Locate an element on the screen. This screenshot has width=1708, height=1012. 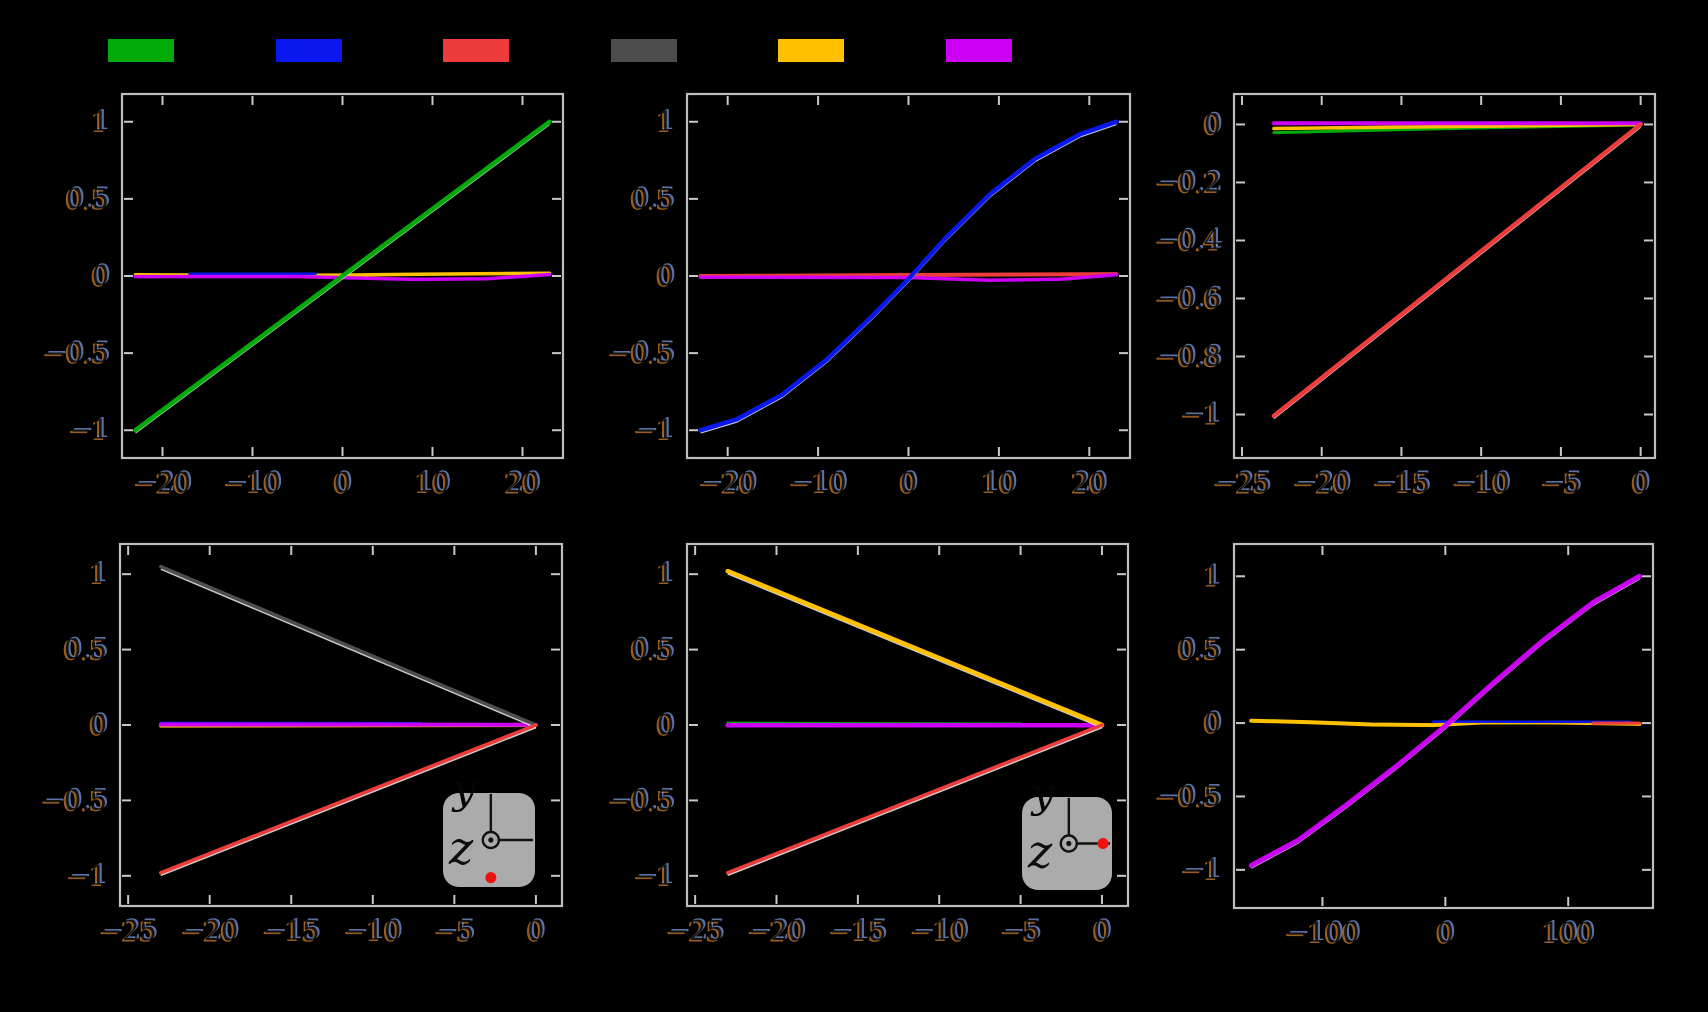
x-tick-label: 100 is located at coordinates (1566, 935).